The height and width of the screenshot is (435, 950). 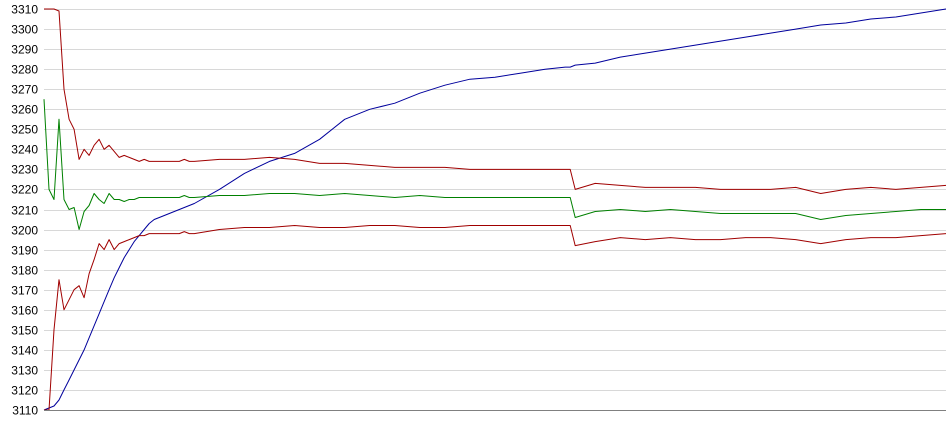 I want to click on y-tick-label: 3200, so click(x=24, y=231).